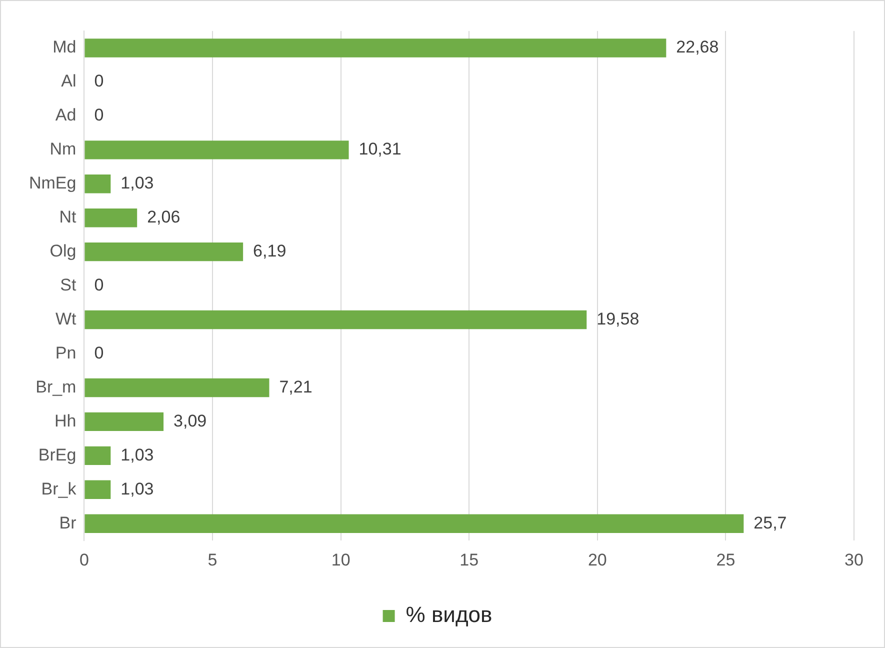 This screenshot has height=648, width=885. I want to click on data-label: 10,31, so click(380, 149).